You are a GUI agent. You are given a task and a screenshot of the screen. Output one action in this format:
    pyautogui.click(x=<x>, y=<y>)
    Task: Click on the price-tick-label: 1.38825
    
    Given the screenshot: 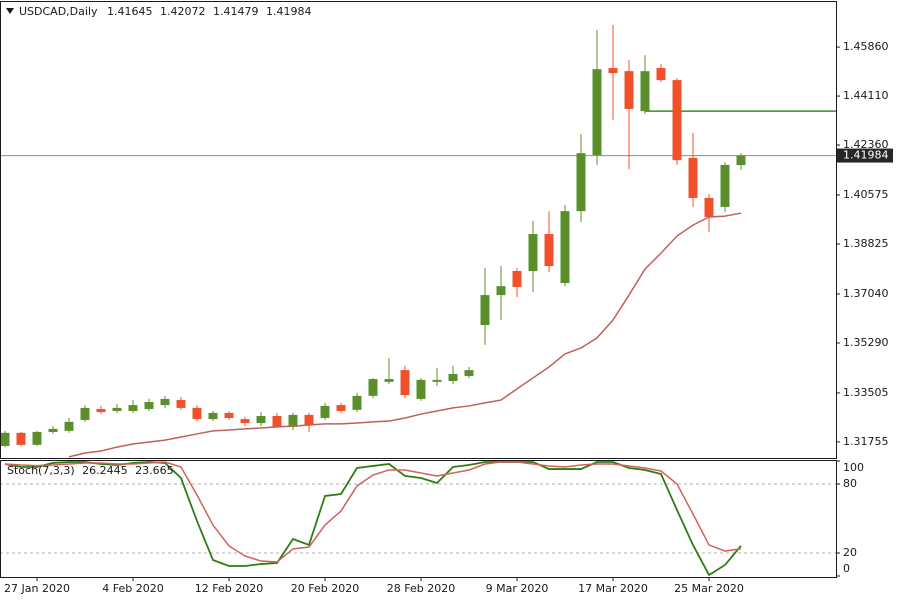 What is the action you would take?
    pyautogui.click(x=866, y=243)
    